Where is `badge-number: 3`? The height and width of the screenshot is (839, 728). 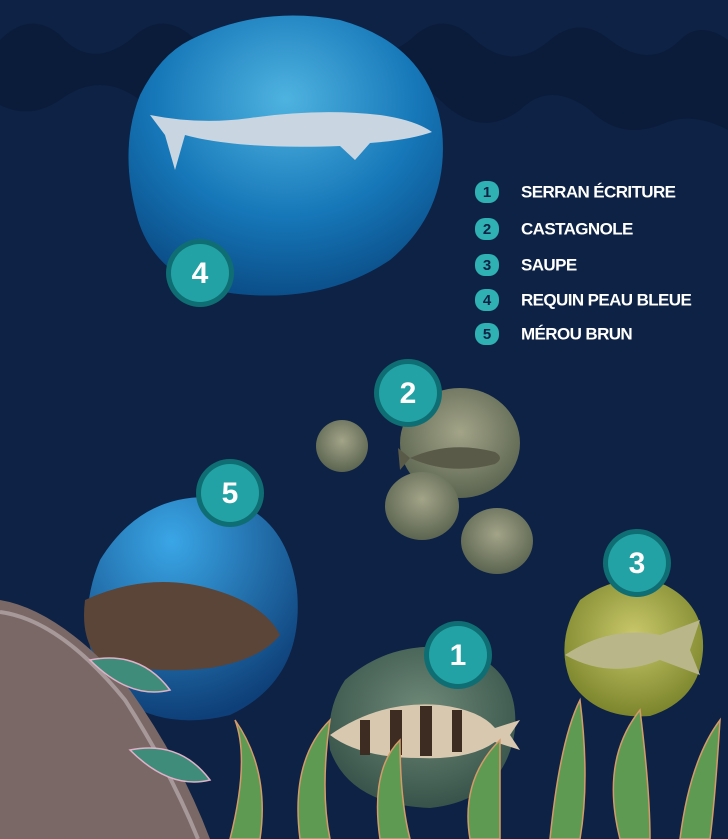 badge-number: 3 is located at coordinates (637, 563).